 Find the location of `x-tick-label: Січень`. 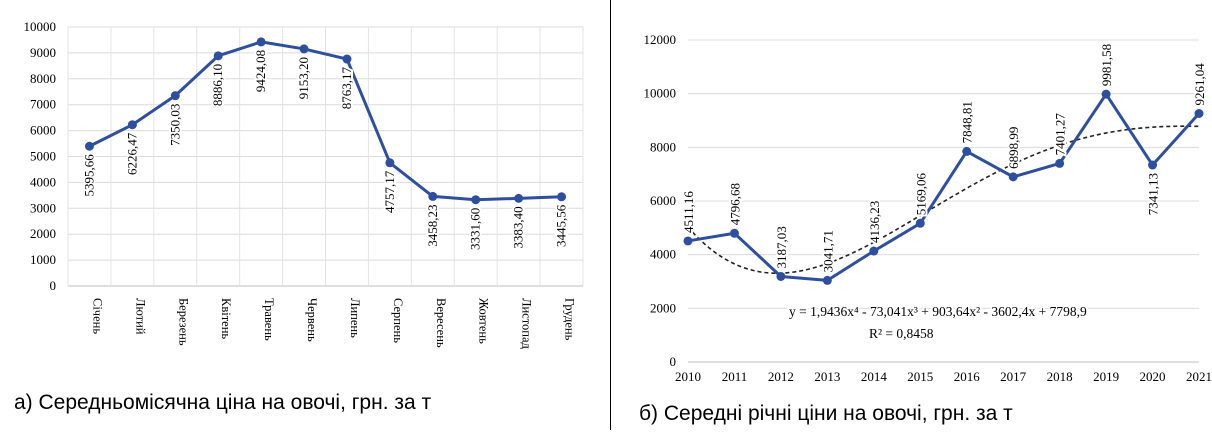

x-tick-label: Січень is located at coordinates (97, 316).